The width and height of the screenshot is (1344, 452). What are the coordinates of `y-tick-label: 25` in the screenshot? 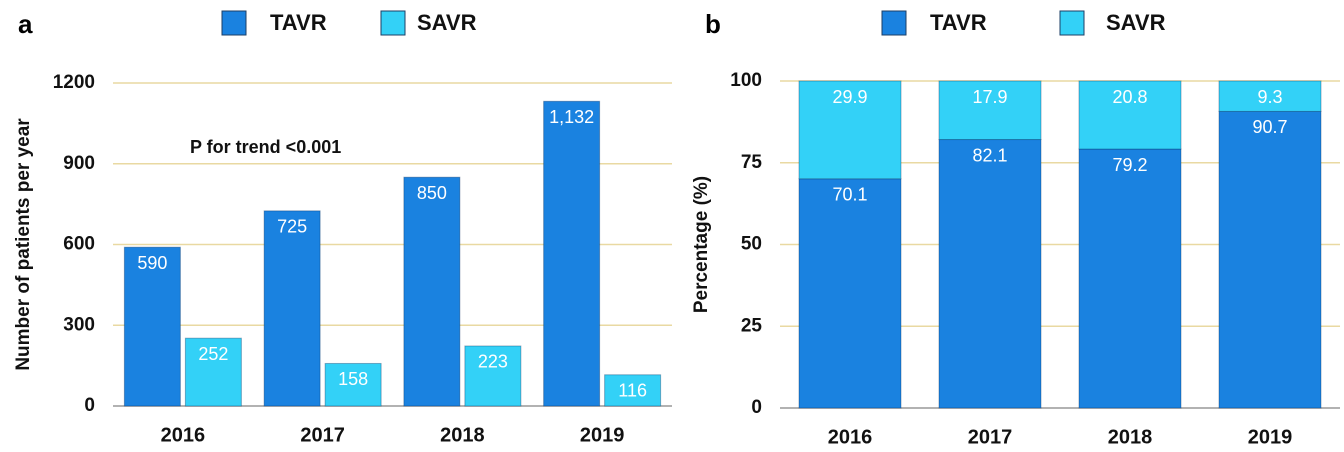 It's located at (752, 325).